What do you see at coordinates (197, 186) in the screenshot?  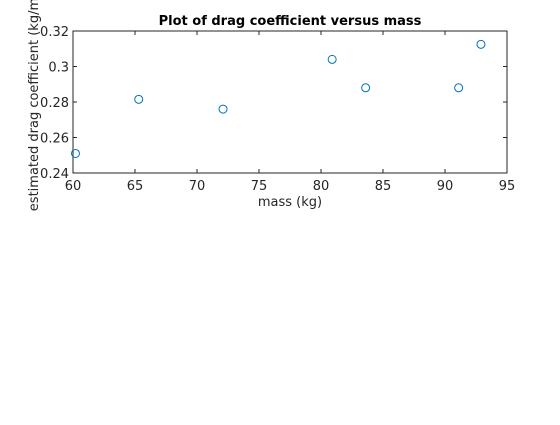 I see `x-tick-label: 70` at bounding box center [197, 186].